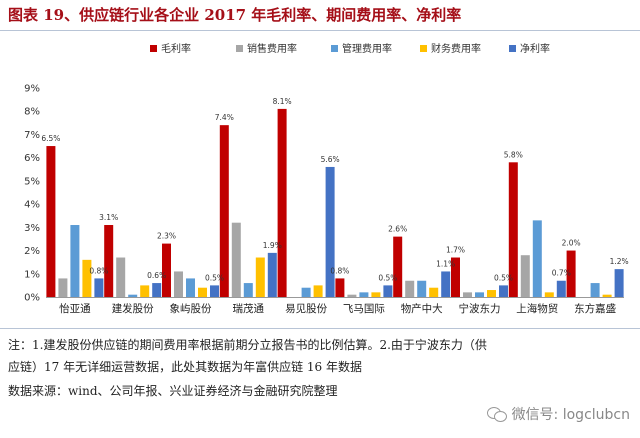  Describe the element at coordinates (32, 274) in the screenshot. I see `y-tick-label: 1%` at that location.